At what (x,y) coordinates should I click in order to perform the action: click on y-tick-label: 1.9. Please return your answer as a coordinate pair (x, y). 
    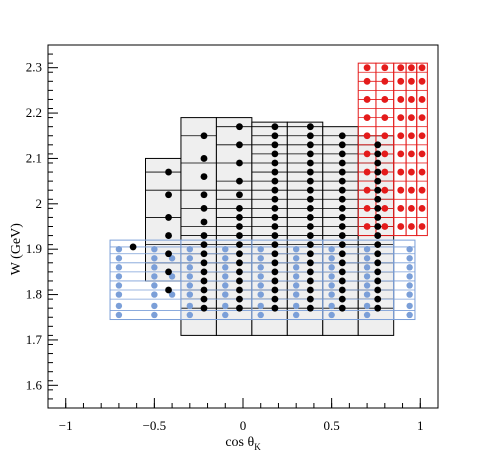
    Looking at the image, I should click on (34, 248).